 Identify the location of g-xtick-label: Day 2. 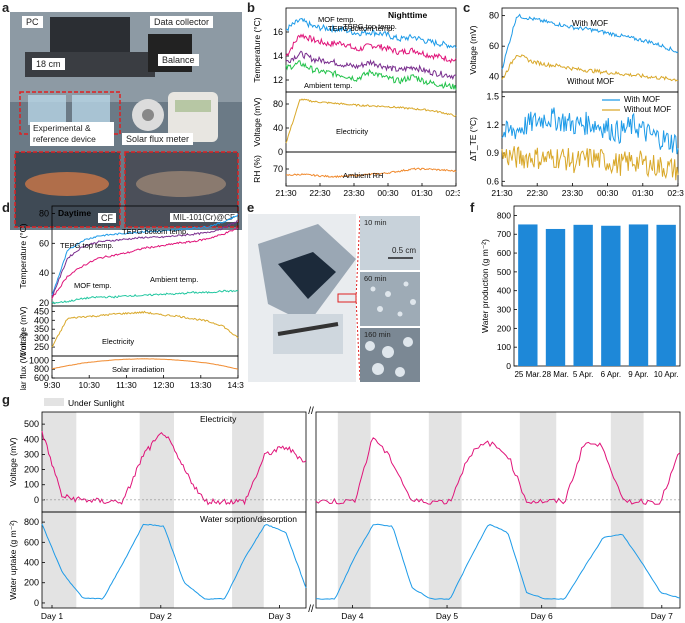
(161, 616).